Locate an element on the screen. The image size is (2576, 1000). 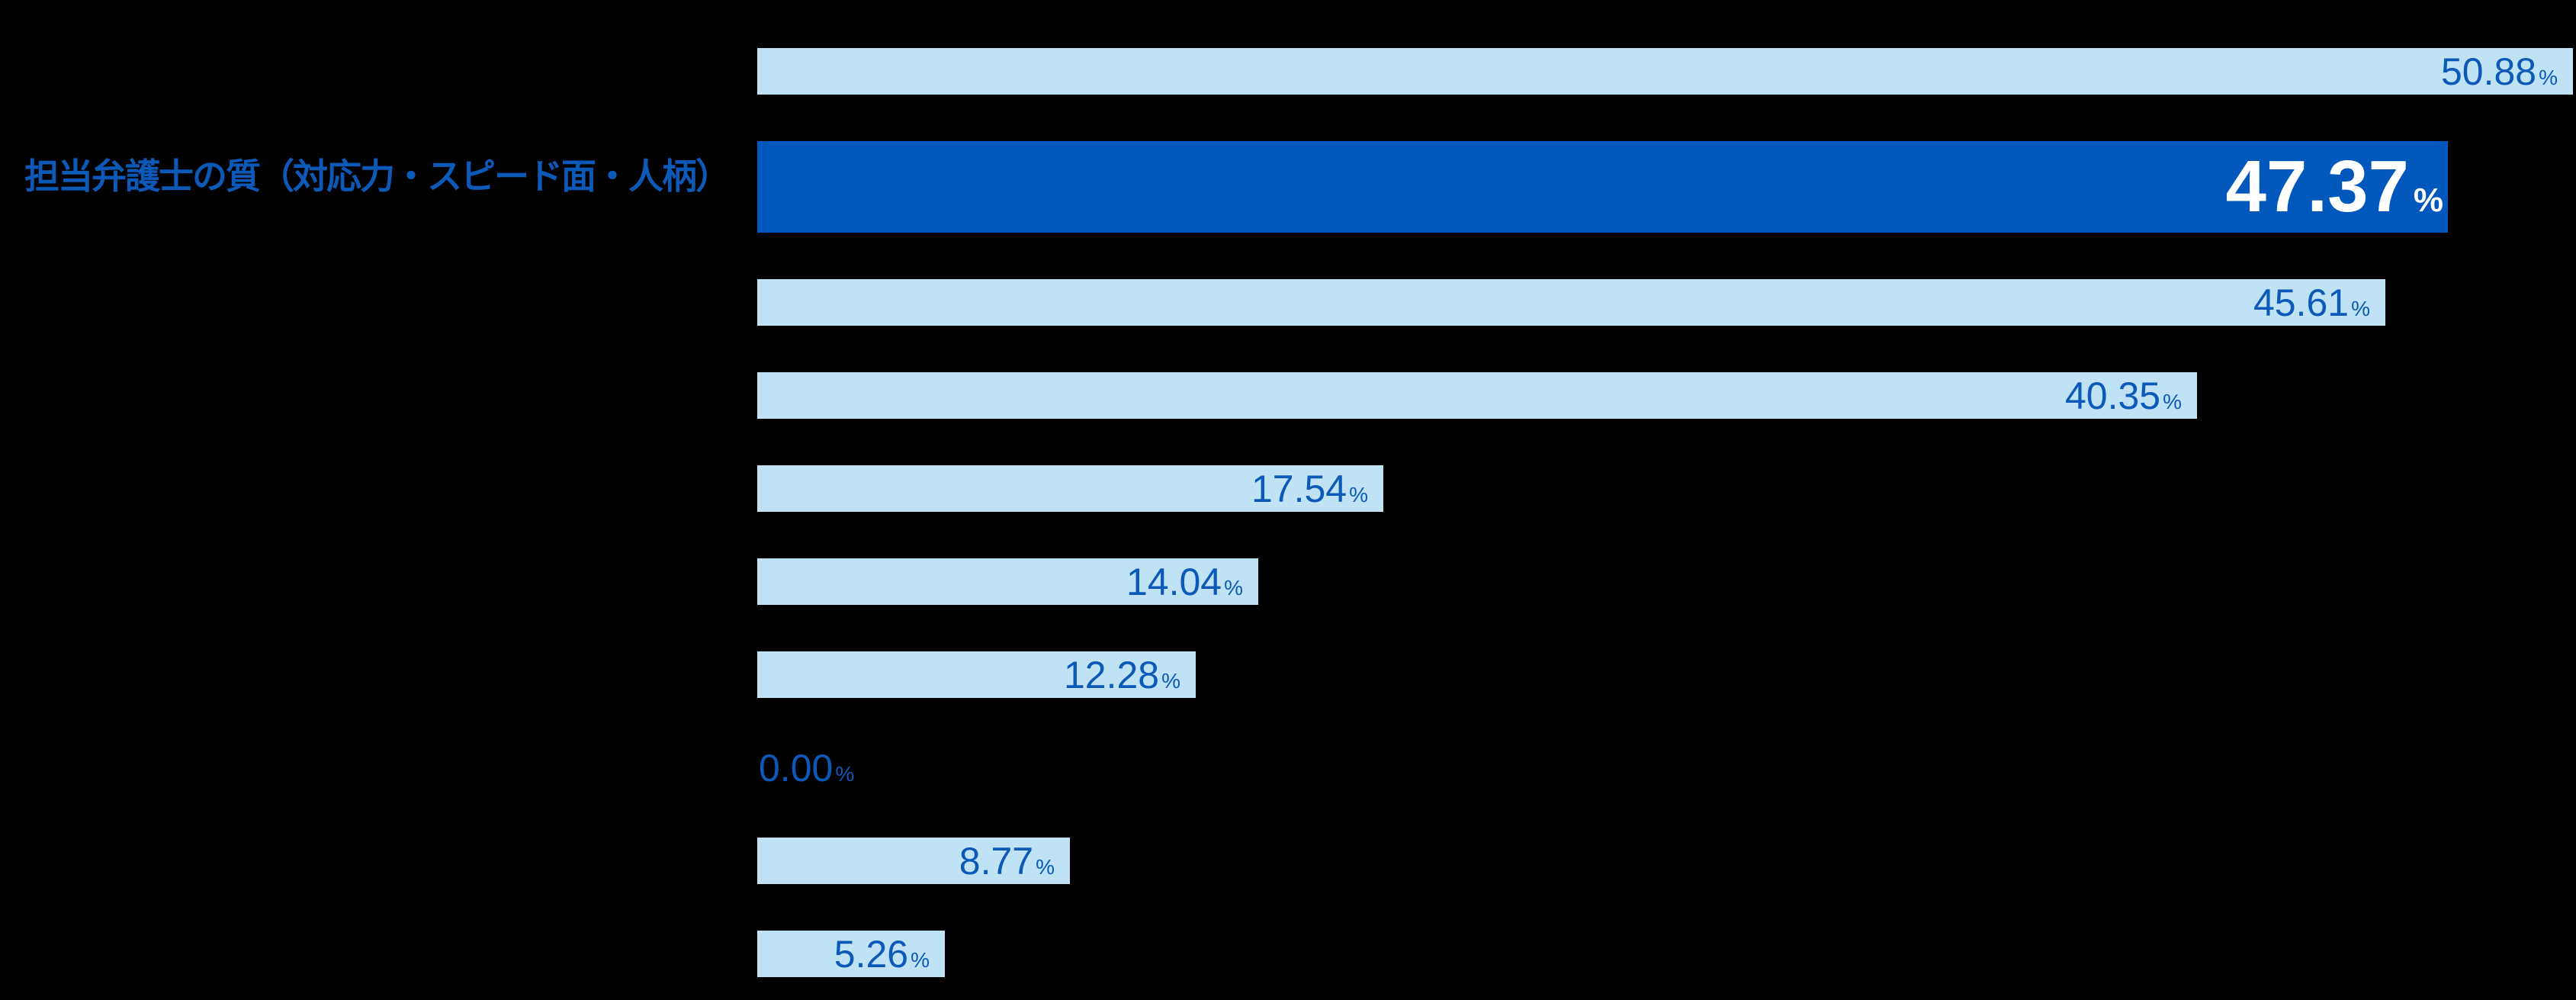
value-label: 12.28 % is located at coordinates (1122, 675).